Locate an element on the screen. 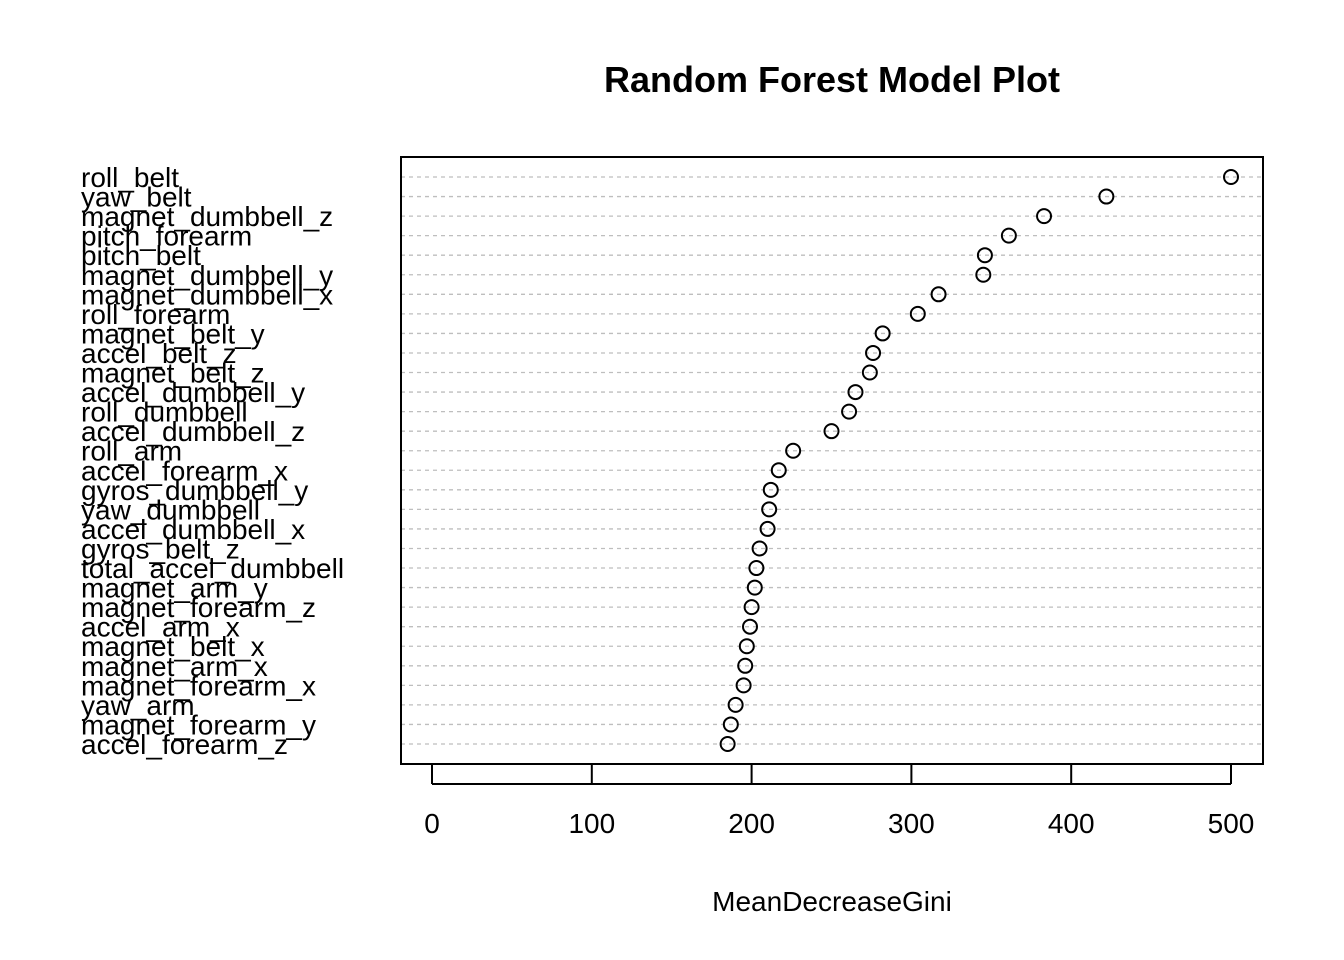  x-axis-title: MeanDecreaseGini is located at coordinates (832, 901).